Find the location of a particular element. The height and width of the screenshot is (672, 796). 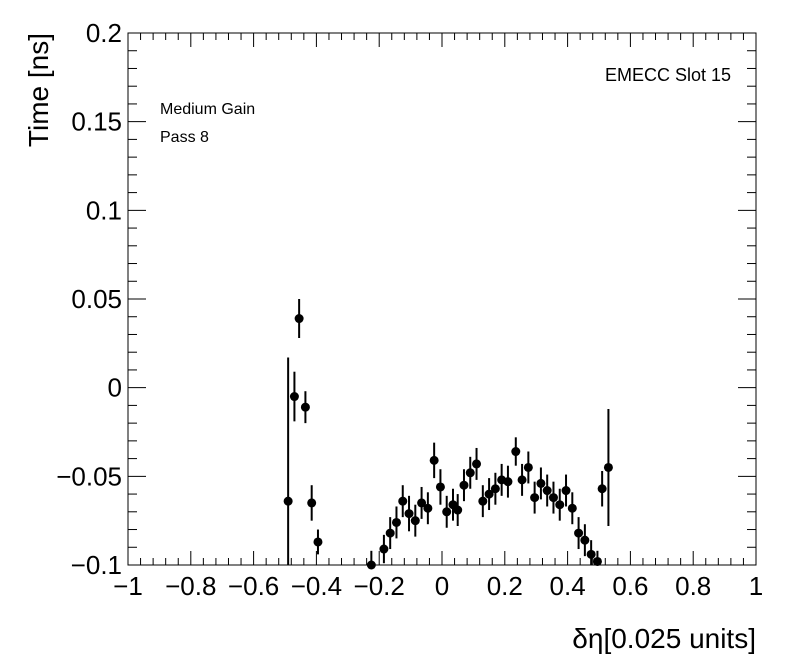

x-tick-label: −1 is located at coordinates (128, 586).